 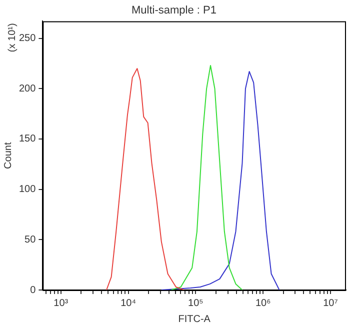 What do you see at coordinates (30, 240) in the screenshot?
I see `y-tick-label: 50` at bounding box center [30, 240].